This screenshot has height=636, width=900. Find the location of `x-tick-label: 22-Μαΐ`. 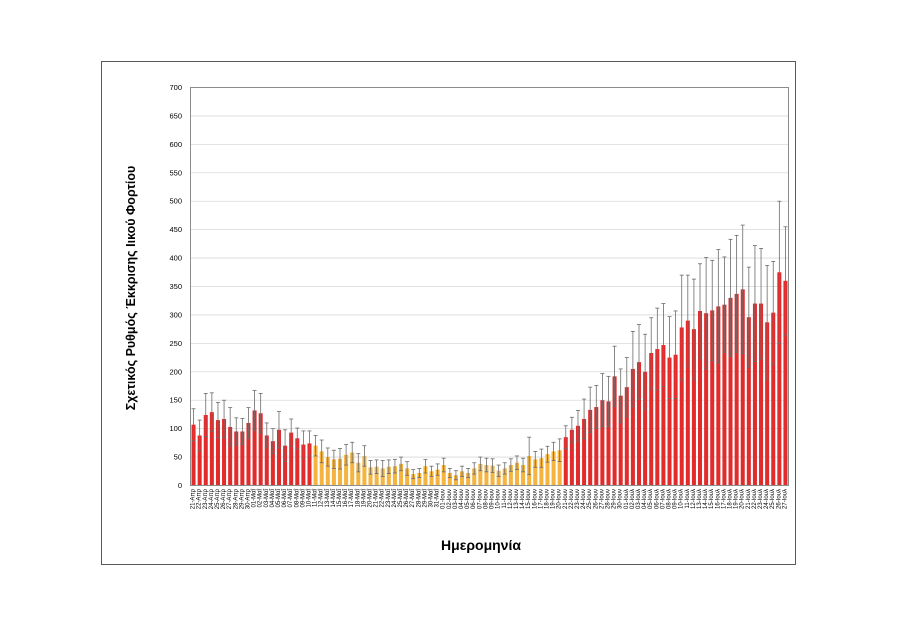

x-tick-label: 22-Μαΐ is located at coordinates (382, 497).